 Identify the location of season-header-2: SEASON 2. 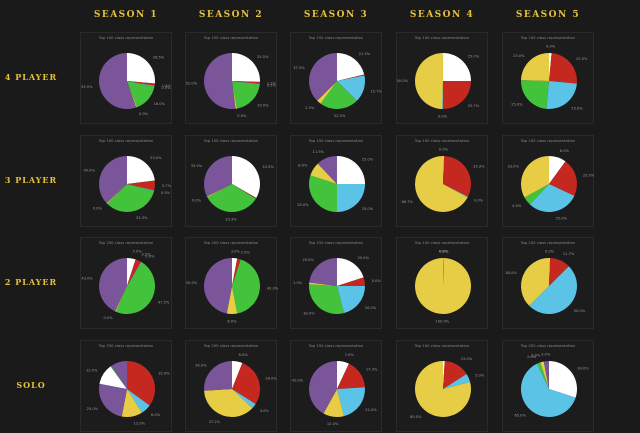
(231, 15).